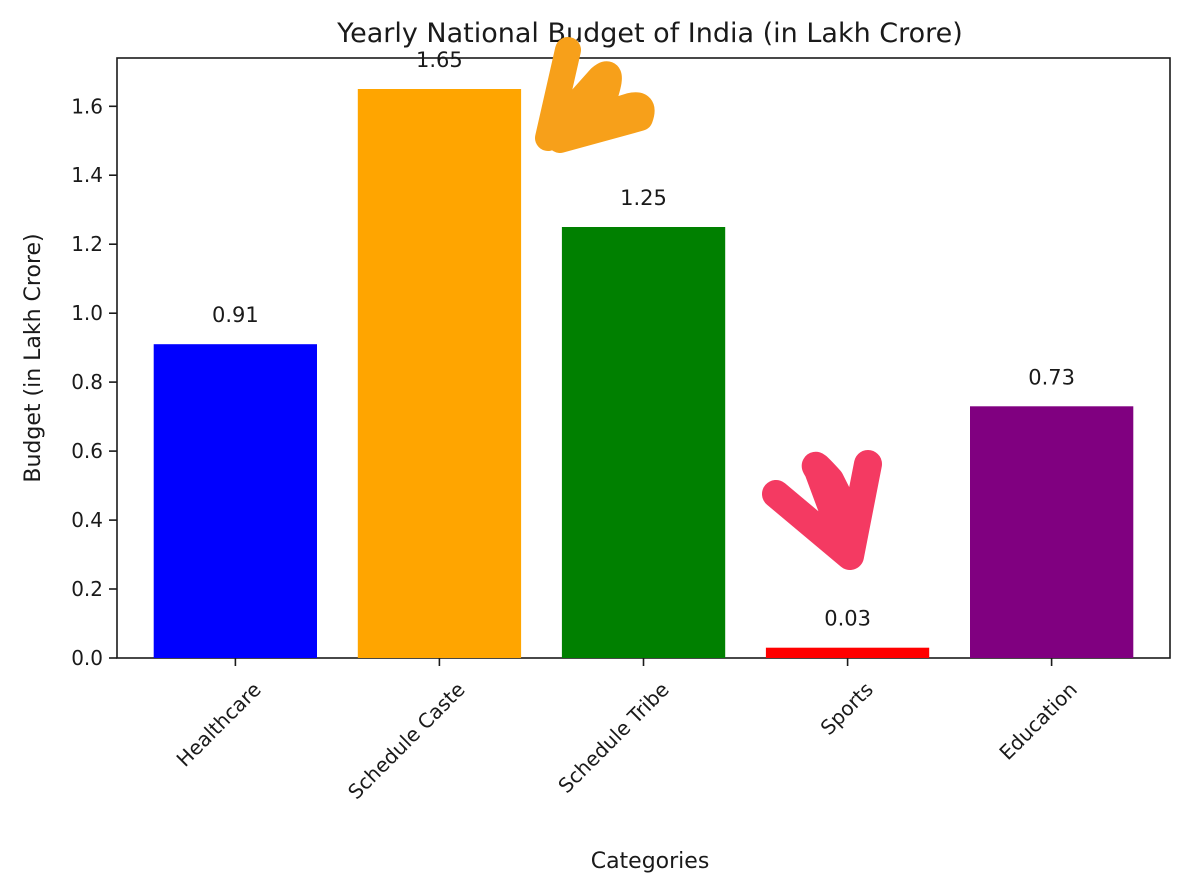 This screenshot has height=895, width=1200. I want to click on x-tick-label: Schedule Tribe, so click(613, 737).